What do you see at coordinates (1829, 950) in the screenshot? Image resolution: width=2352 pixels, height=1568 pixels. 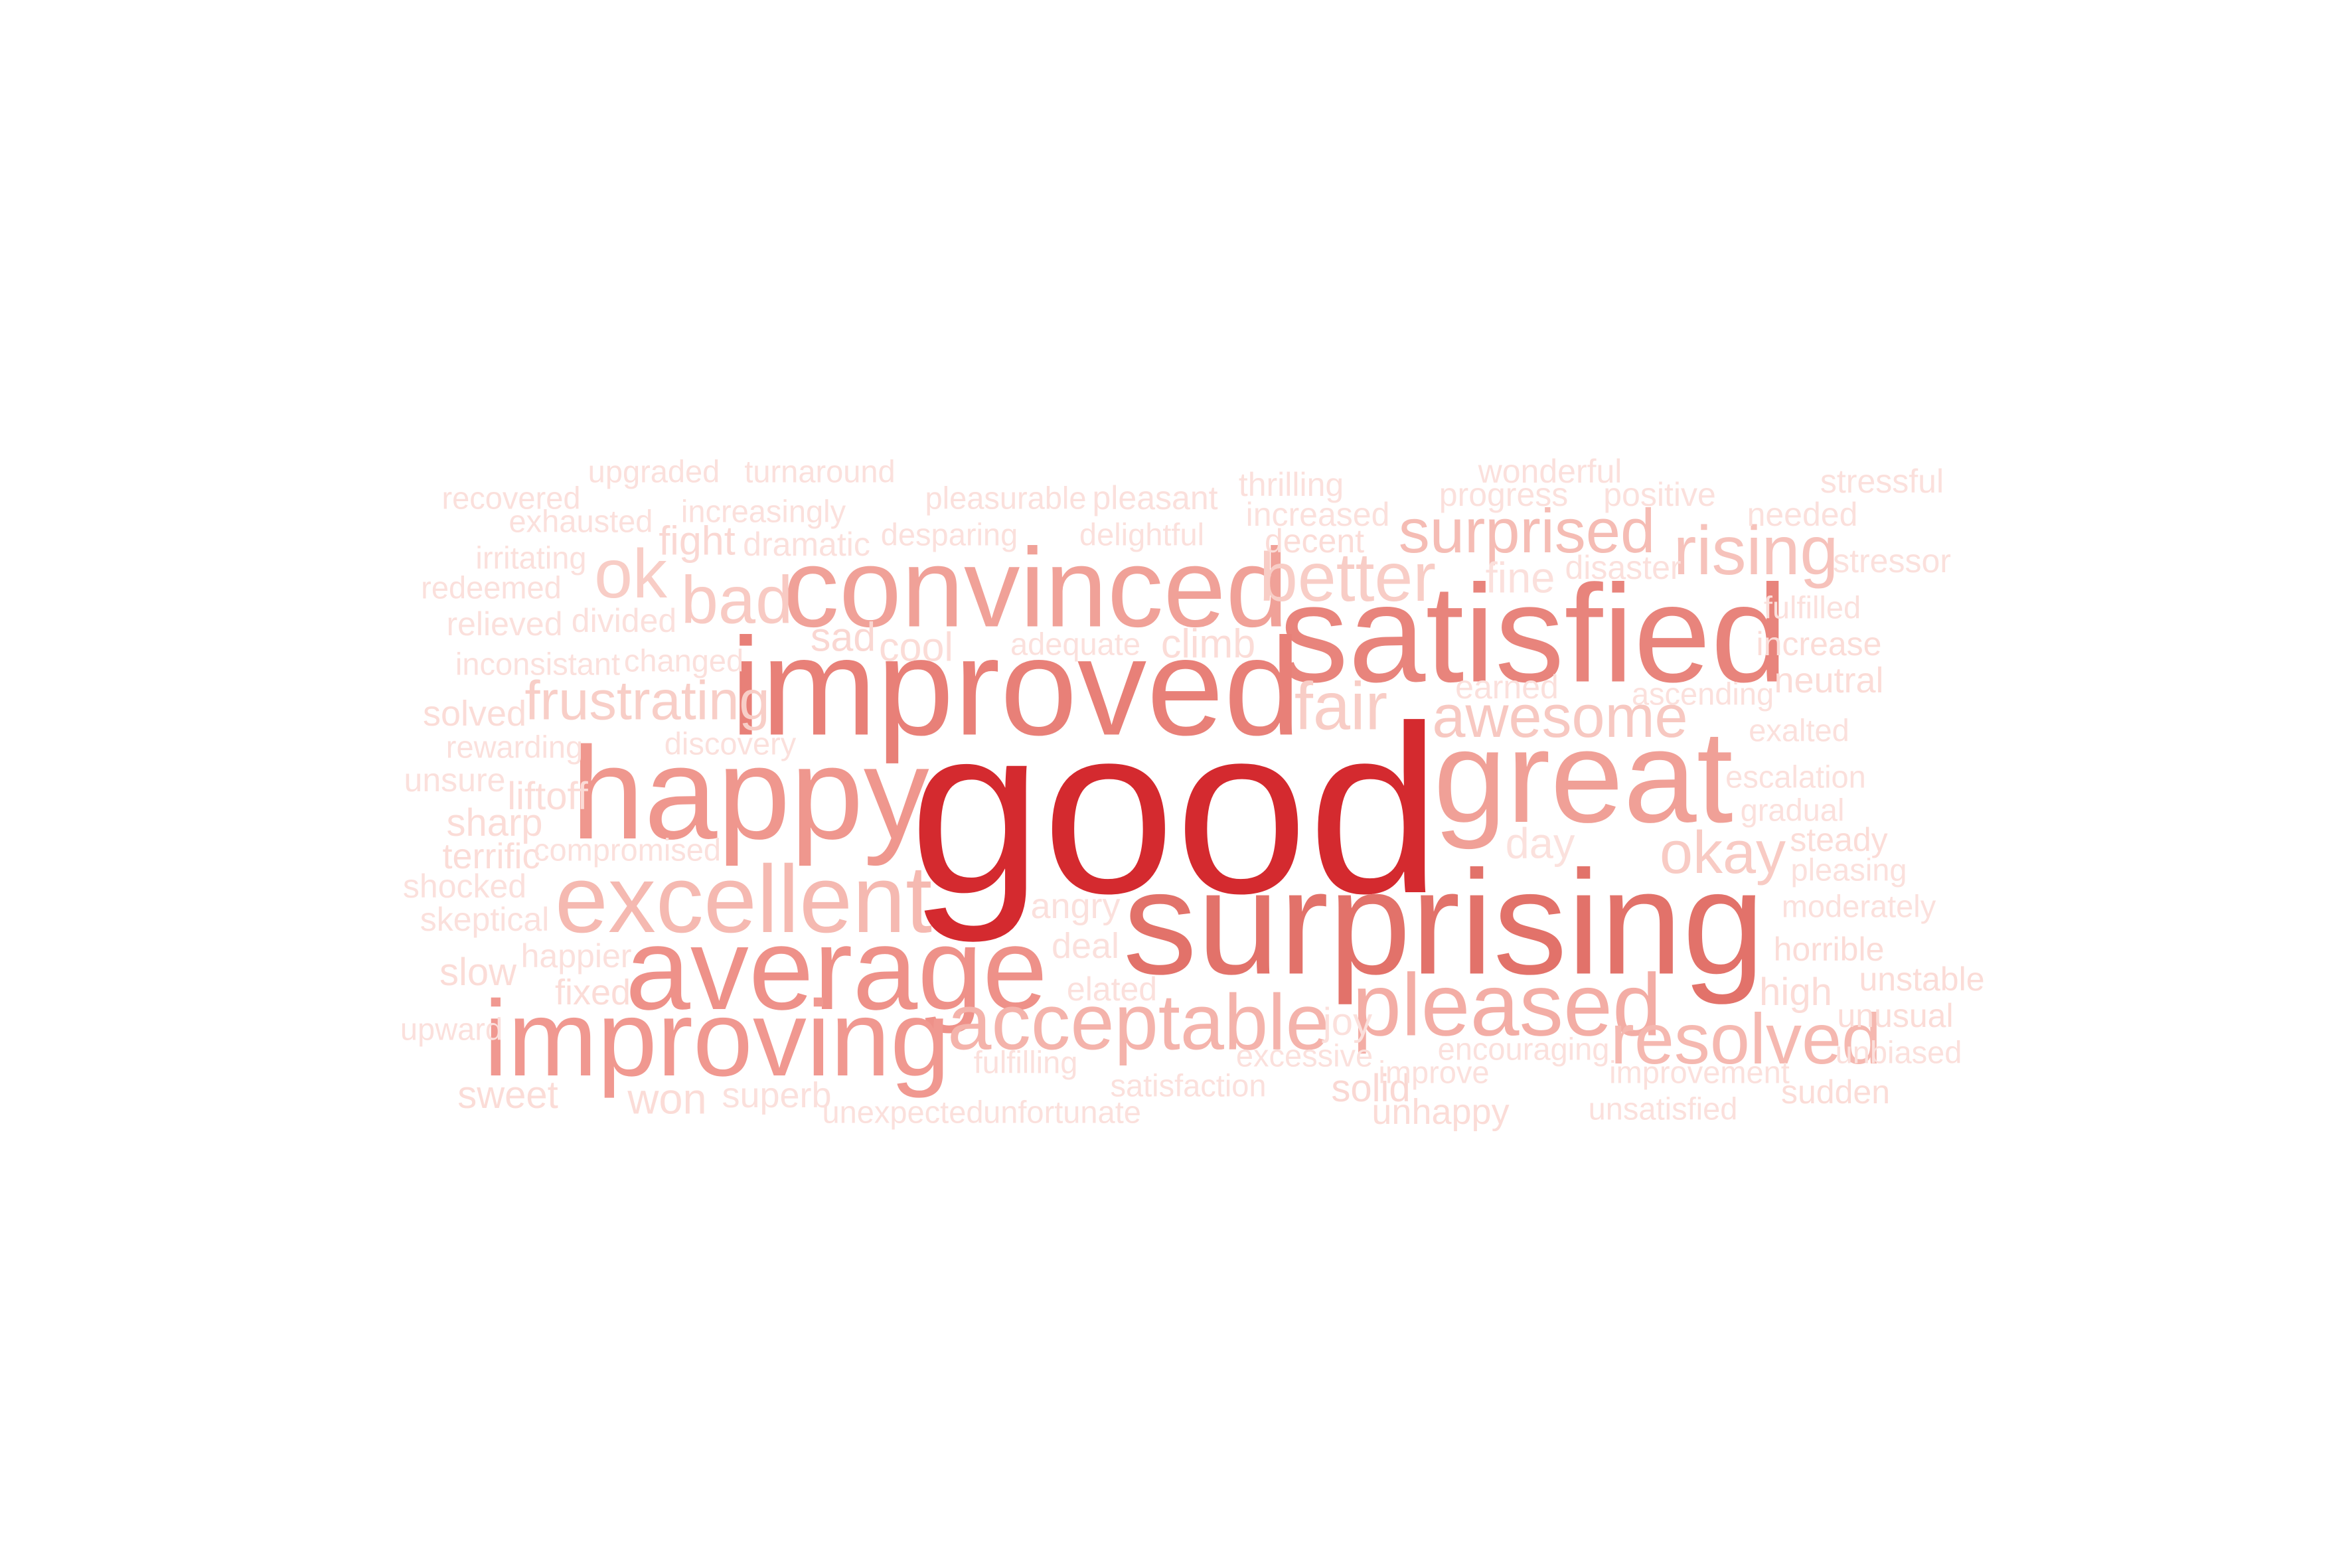 I see `word-horrible: horrible` at bounding box center [1829, 950].